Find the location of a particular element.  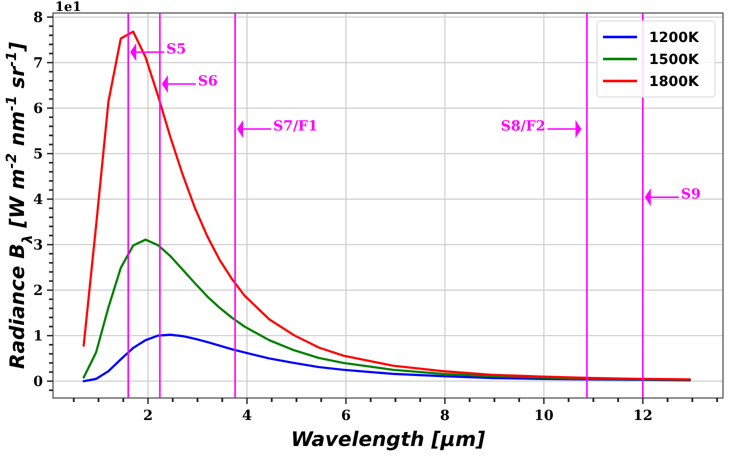

legend-label: 1500K is located at coordinates (674, 60).